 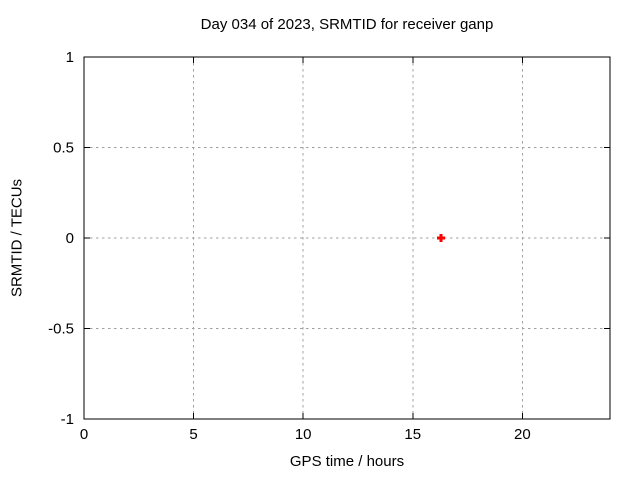 What do you see at coordinates (61, 329) in the screenshot?
I see `y-tick-label: -0.5` at bounding box center [61, 329].